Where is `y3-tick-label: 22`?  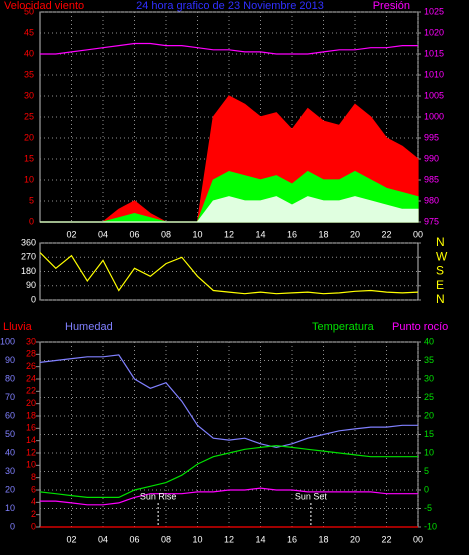
y3-tick-label: 22 is located at coordinates (31, 391).